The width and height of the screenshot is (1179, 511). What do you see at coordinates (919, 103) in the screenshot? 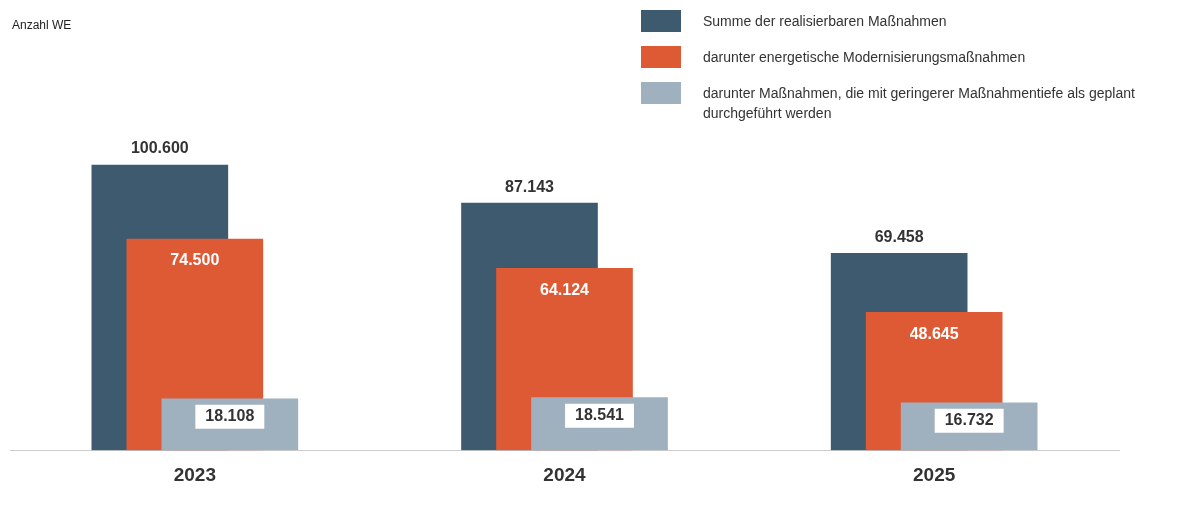
I see `legend-label: darunter Maßnahmen, die mit geringerer Maßnahmentiefe als geplant durchgeführt werden` at bounding box center [919, 103].